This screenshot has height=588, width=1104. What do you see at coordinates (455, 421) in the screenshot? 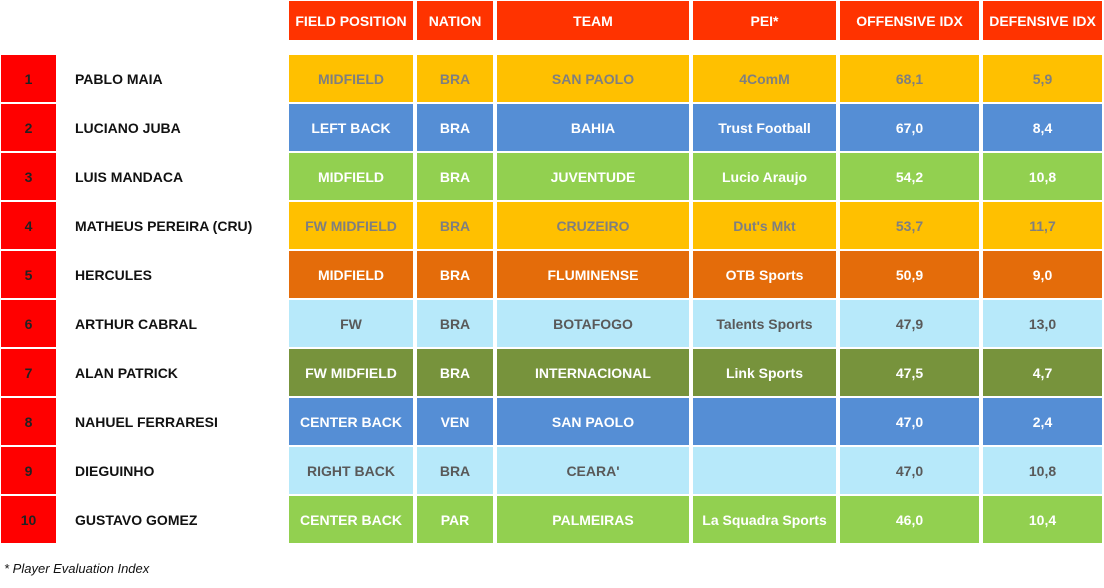
I see `nation-cell: VEN` at bounding box center [455, 421].